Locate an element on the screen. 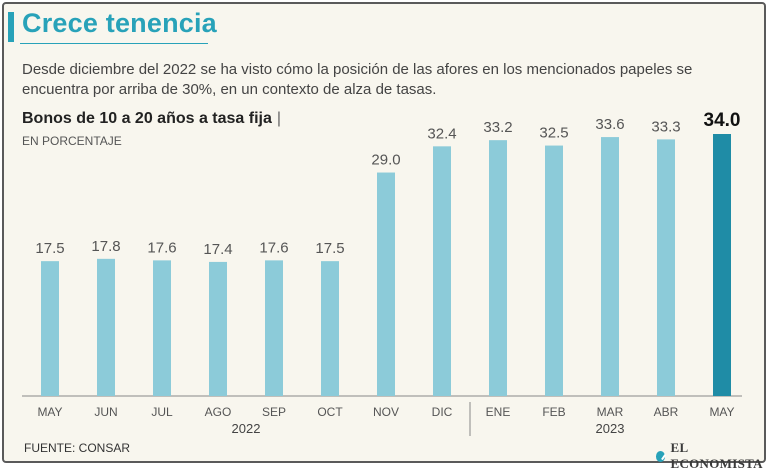 The image size is (768, 472). x-tick-label: JUL is located at coordinates (162, 412).